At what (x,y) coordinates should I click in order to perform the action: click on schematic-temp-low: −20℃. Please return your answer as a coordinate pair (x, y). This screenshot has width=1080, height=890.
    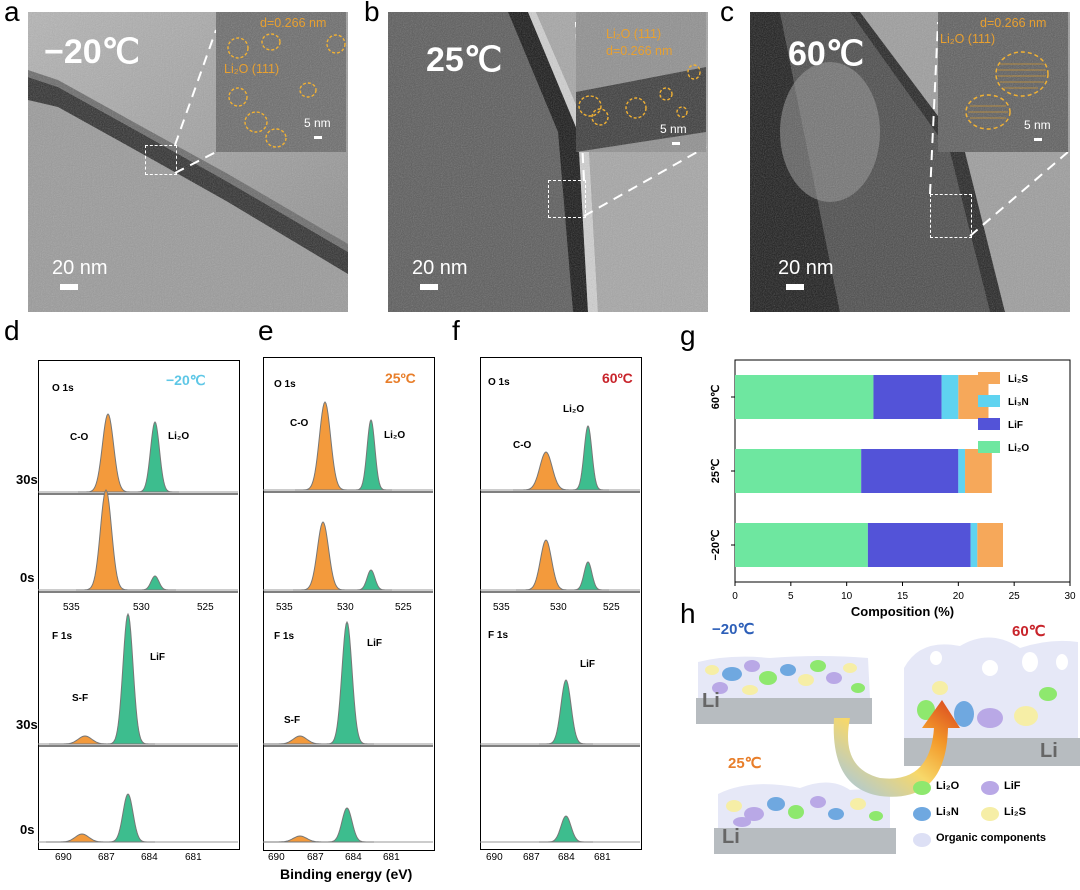
    Looking at the image, I should click on (733, 629).